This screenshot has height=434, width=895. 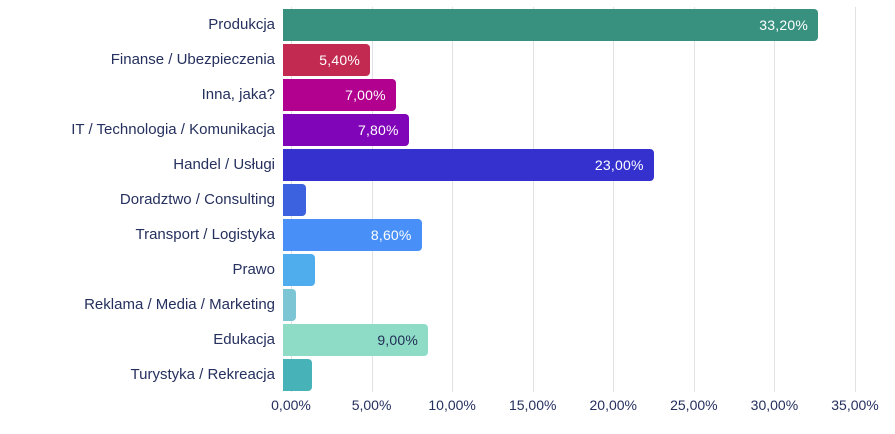 I want to click on category-label: Finanse / Ubezpieczenia, so click(x=192, y=60).